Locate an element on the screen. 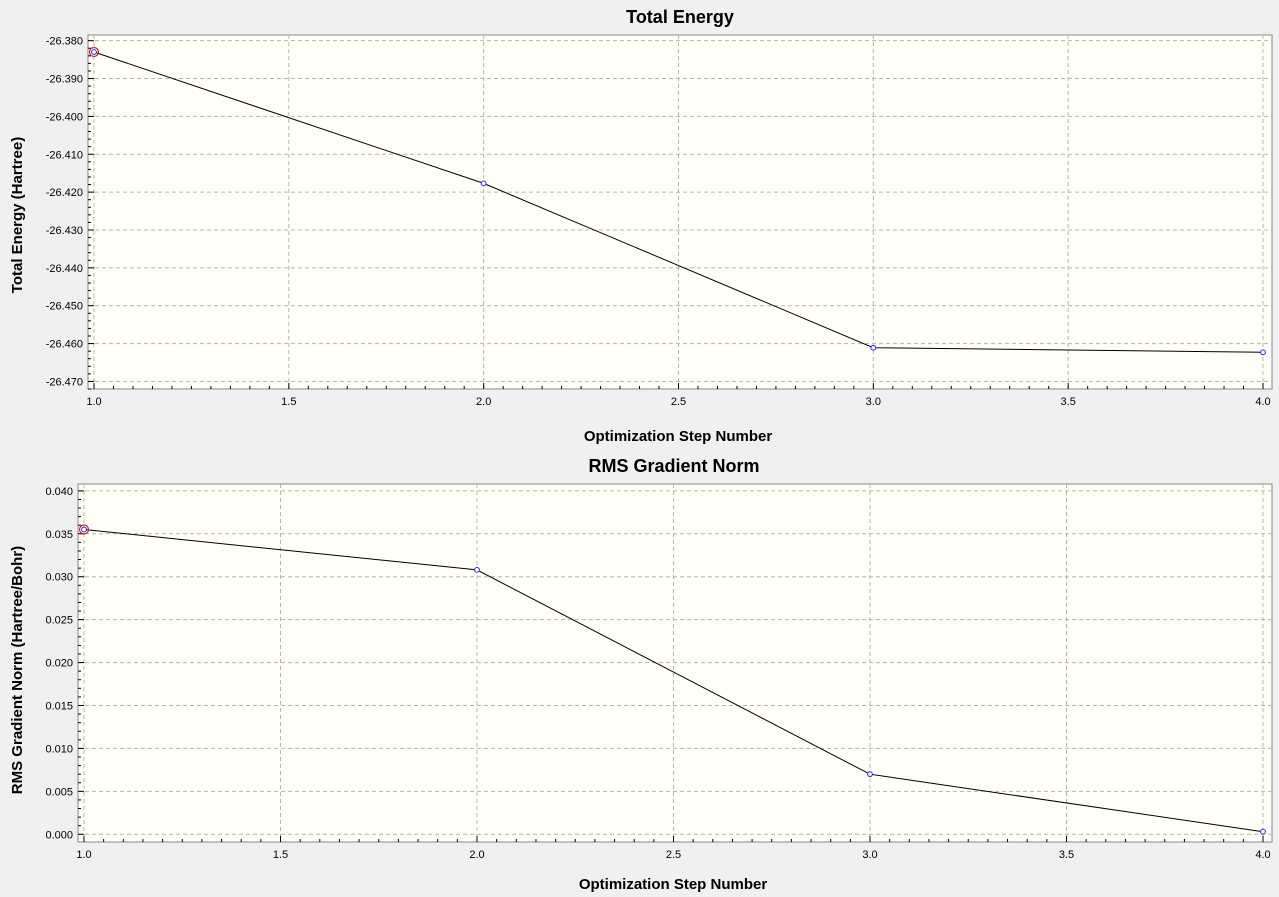 This screenshot has height=897, width=1279. y-tick-label: -26.400 is located at coordinates (64, 117).